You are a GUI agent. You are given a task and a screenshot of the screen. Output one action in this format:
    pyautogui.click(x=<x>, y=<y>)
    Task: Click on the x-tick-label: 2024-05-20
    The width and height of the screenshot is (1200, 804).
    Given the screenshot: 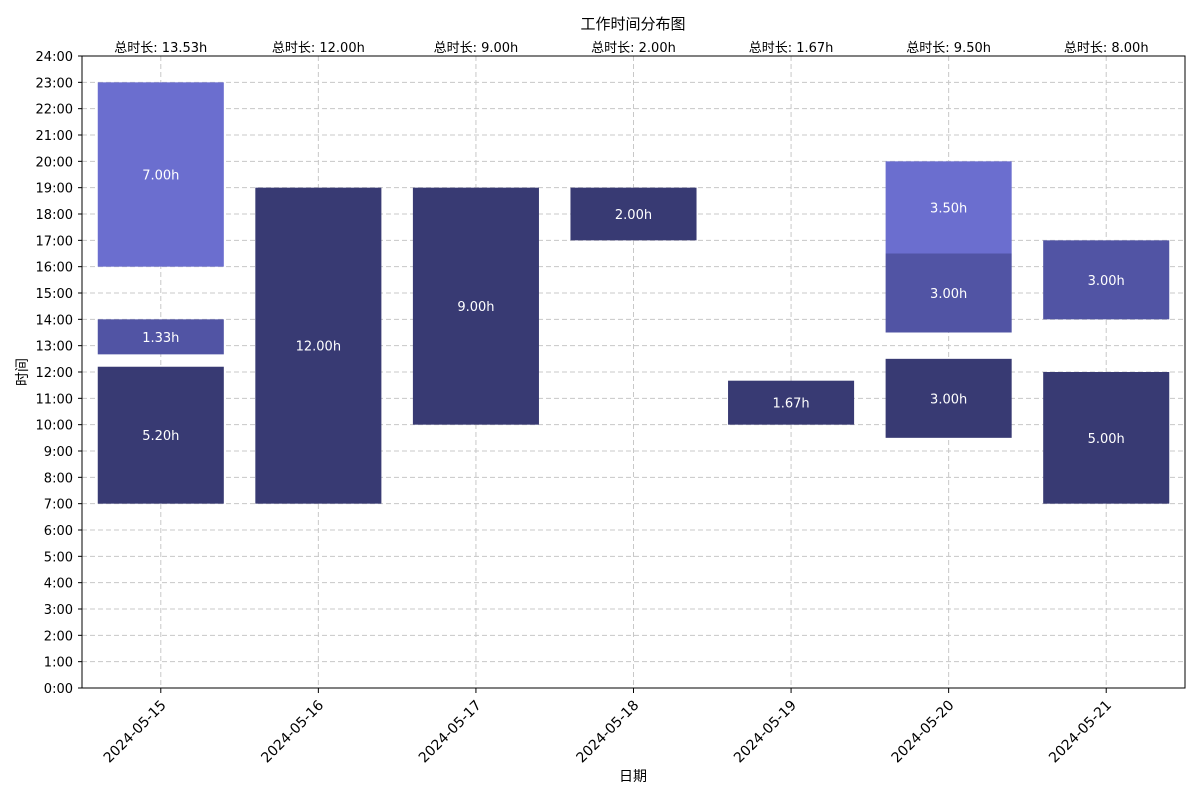 What is the action you would take?
    pyautogui.click(x=923, y=732)
    